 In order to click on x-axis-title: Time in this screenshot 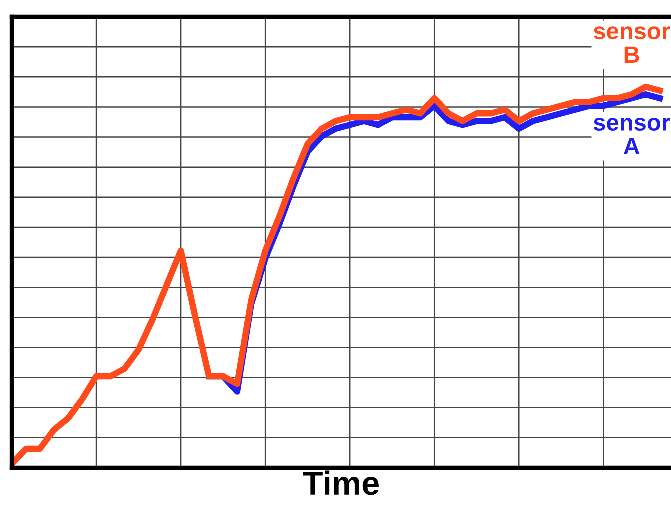, I will do `click(341, 483)`.